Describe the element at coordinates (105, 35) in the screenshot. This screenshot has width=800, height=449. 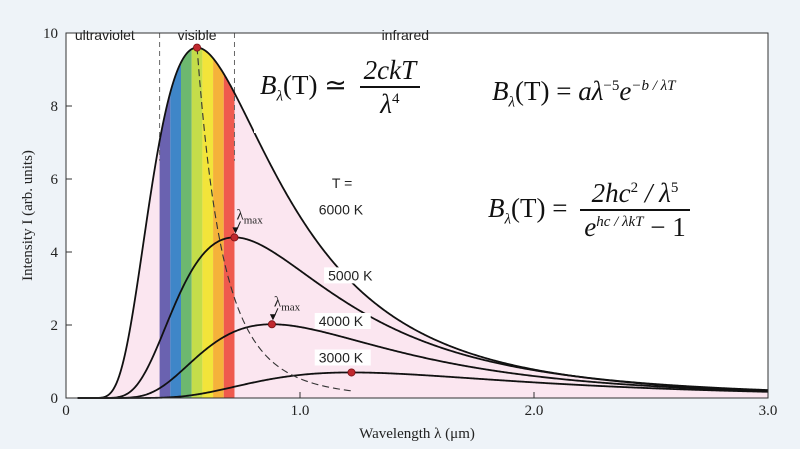
I see `region-label: ultraviolet` at that location.